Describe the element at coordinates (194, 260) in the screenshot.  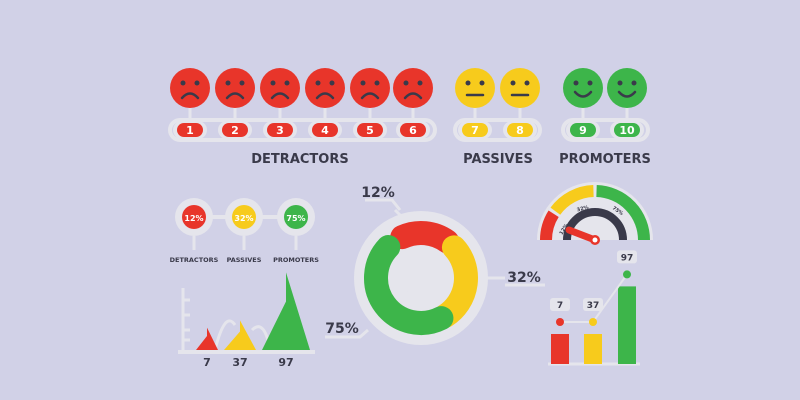
I see `badge-category: DETRACTORS` at that location.